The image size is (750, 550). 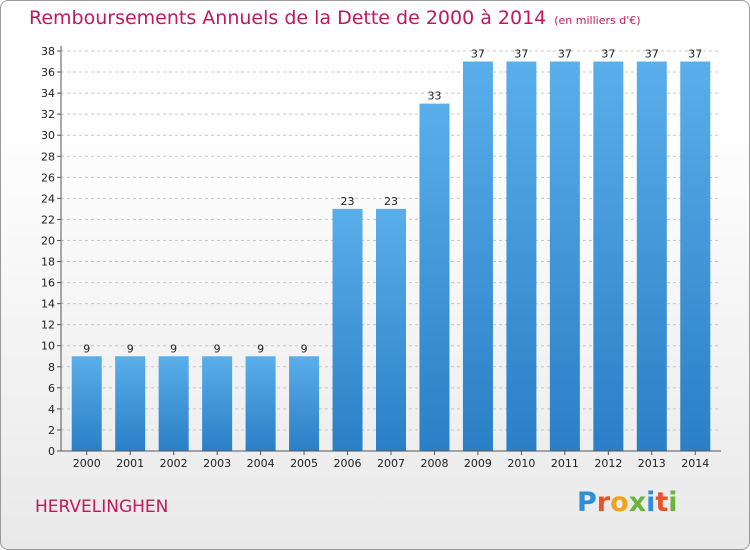 What do you see at coordinates (48, 198) in the screenshot?
I see `y-tick-label: 24` at bounding box center [48, 198].